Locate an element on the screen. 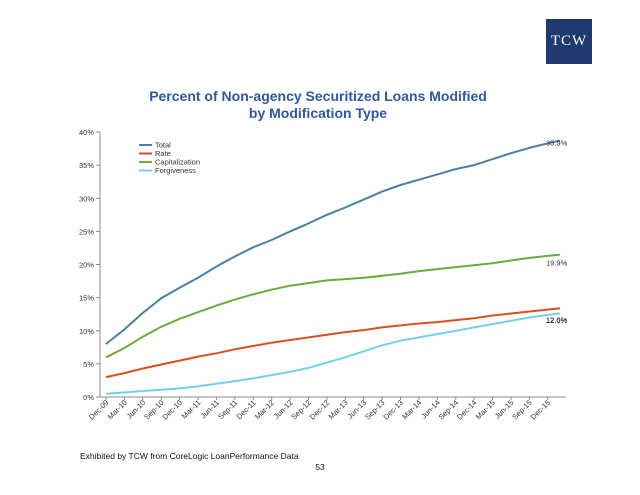  tcw-logo: TCW is located at coordinates (569, 41).